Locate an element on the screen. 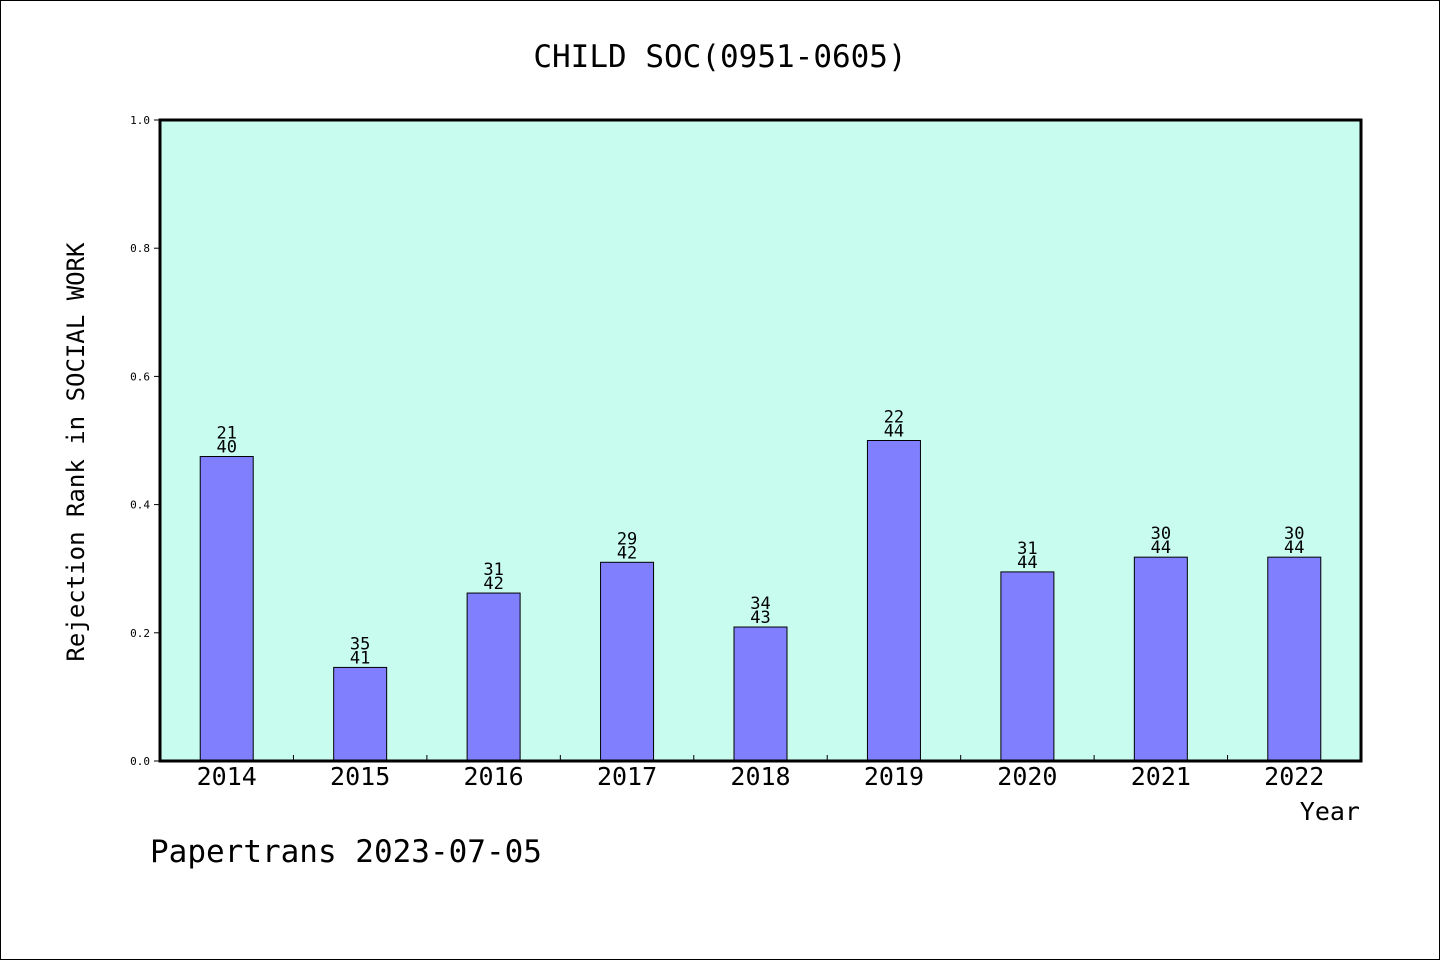 This screenshot has height=960, width=1440. bar-label-top-2019: 22 is located at coordinates (894, 418).